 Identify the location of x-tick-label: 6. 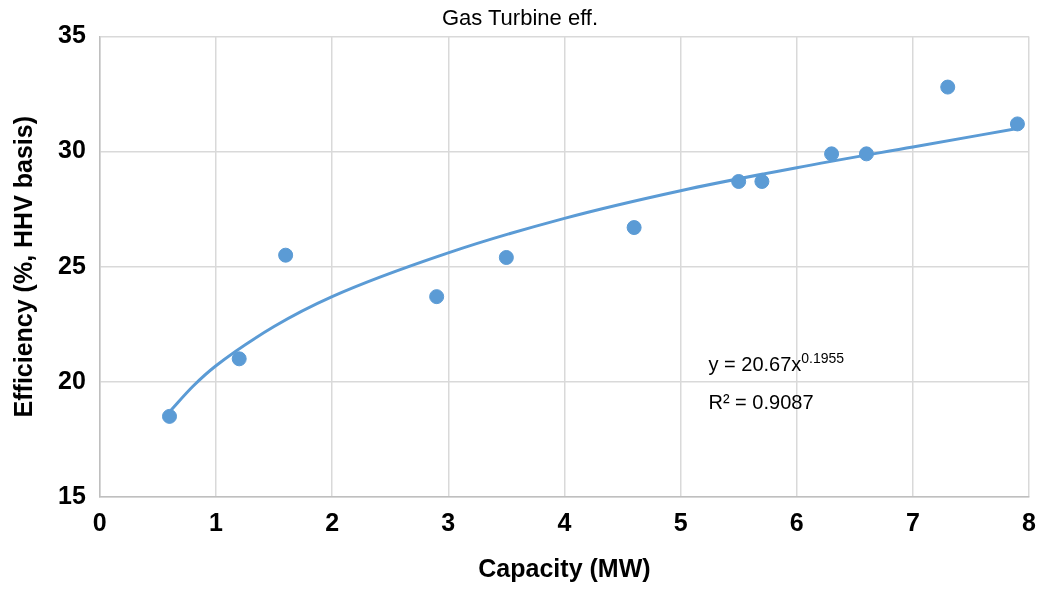
(796, 521).